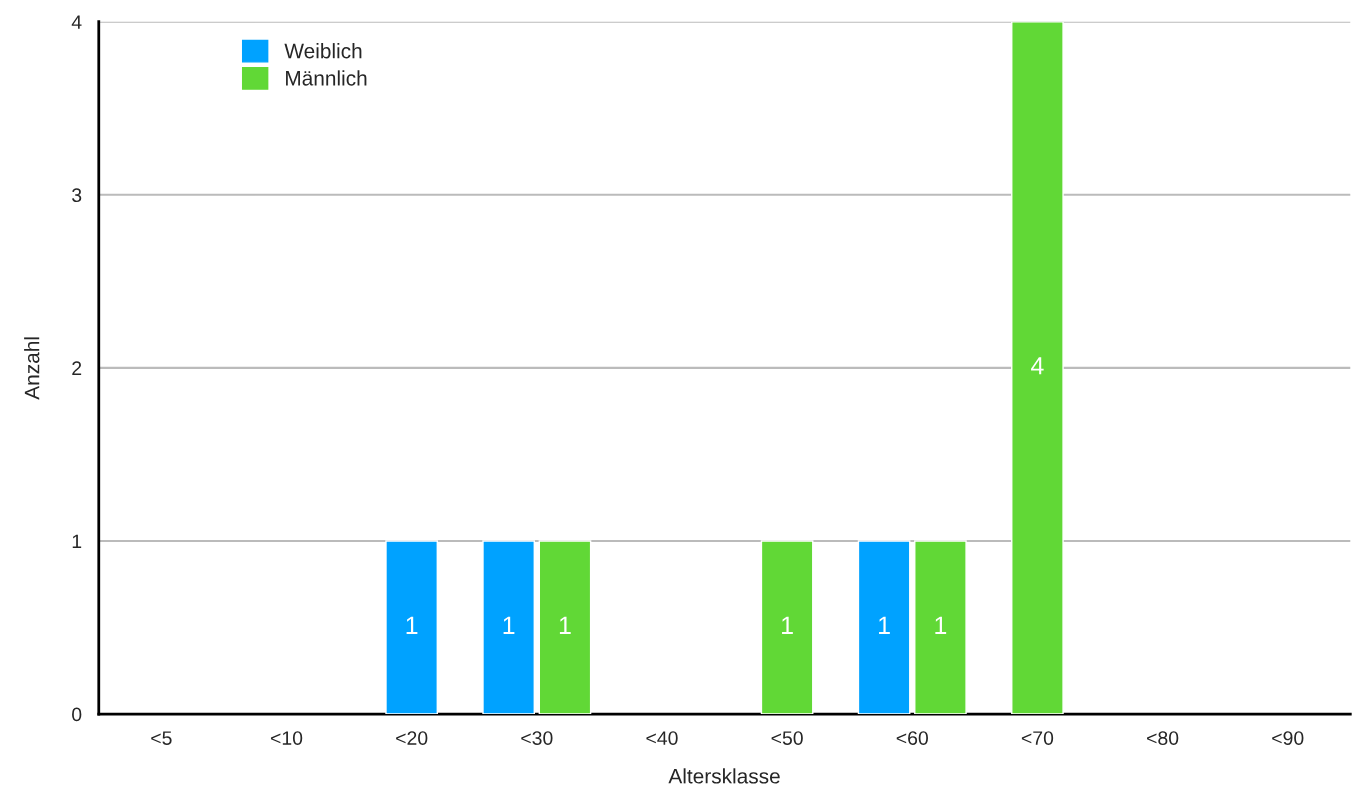  What do you see at coordinates (1288, 738) in the screenshot?
I see `x-tick-label: <90` at bounding box center [1288, 738].